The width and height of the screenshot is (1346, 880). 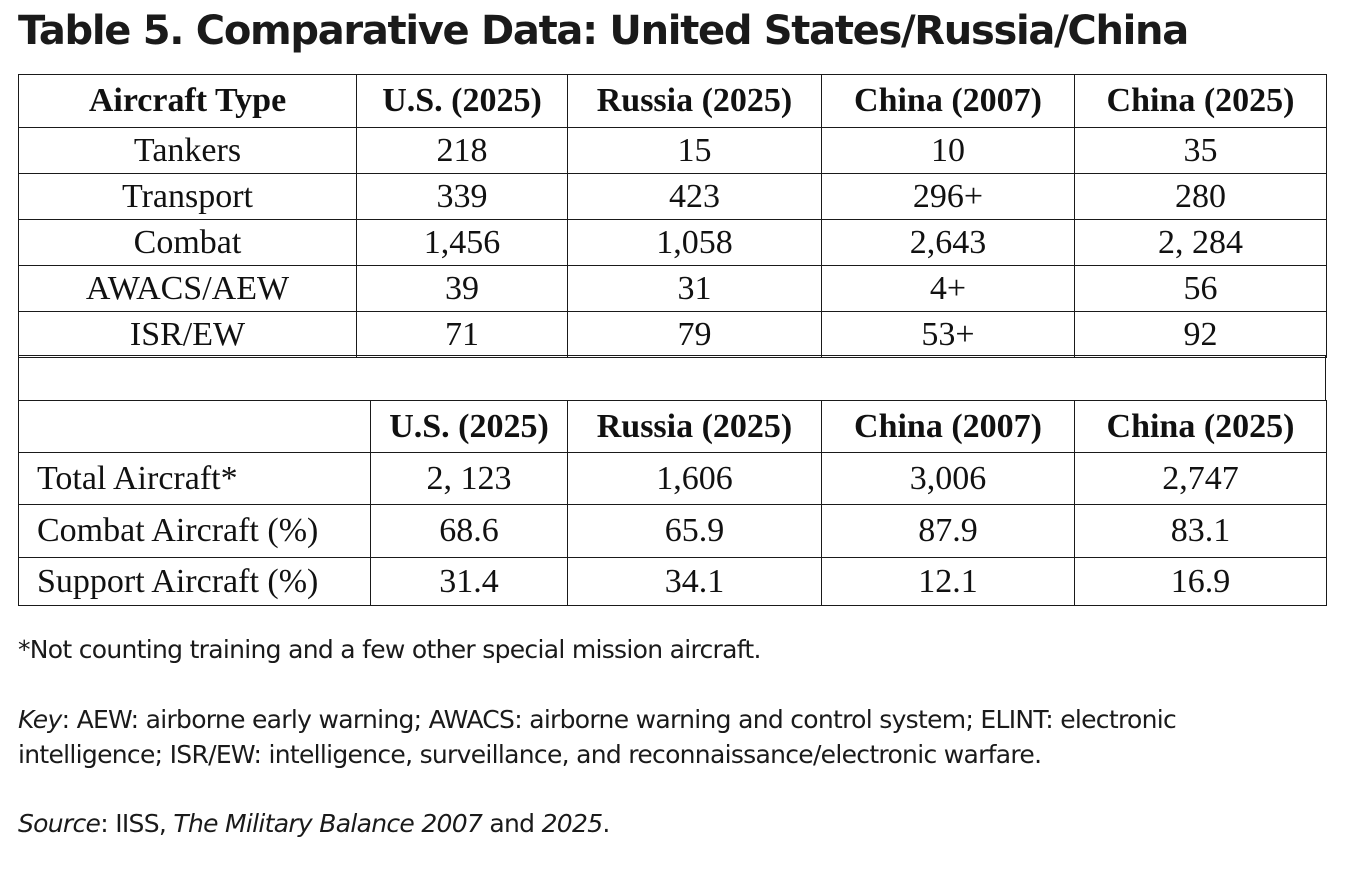 What do you see at coordinates (694, 196) in the screenshot?
I see `table-cell: 423` at bounding box center [694, 196].